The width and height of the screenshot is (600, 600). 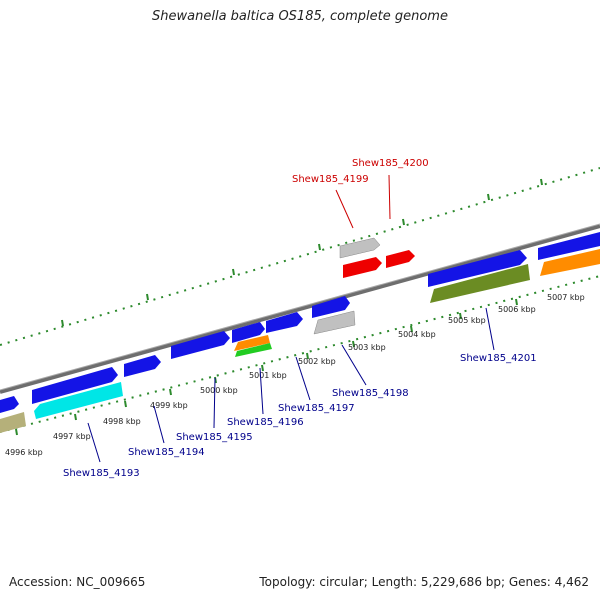 I want to click on scale-label: 4999 kbp, so click(x=169, y=405).